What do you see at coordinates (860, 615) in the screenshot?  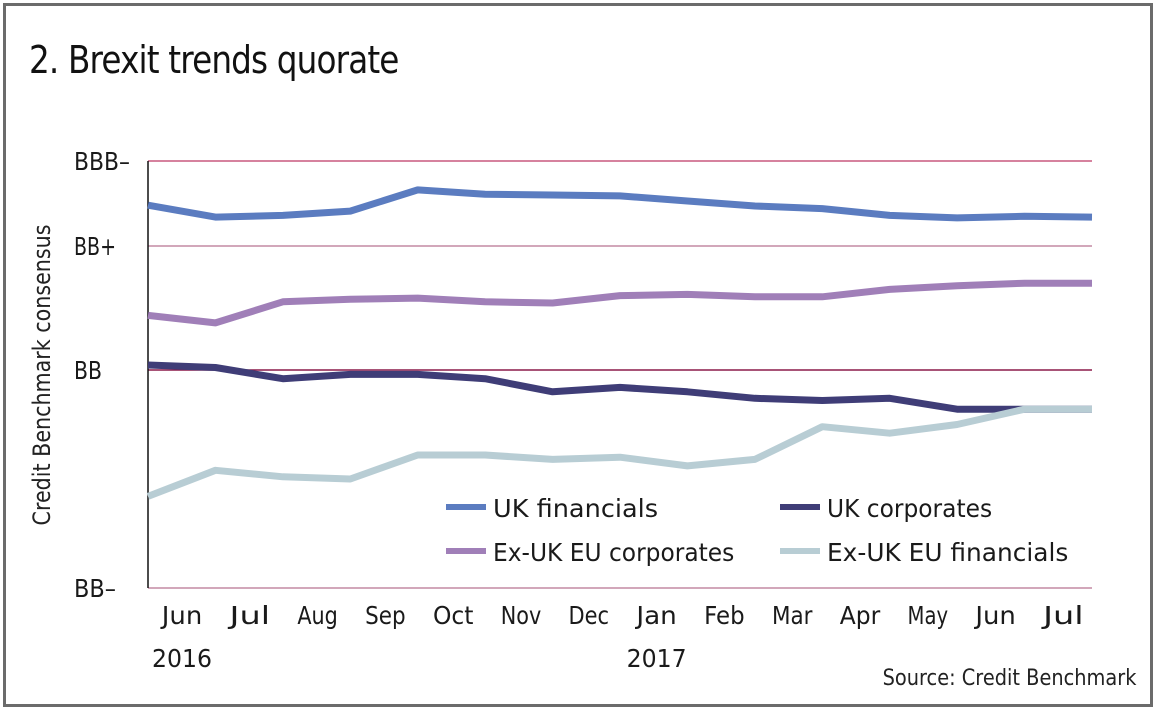 I see `x-tick-label: Apr` at bounding box center [860, 615].